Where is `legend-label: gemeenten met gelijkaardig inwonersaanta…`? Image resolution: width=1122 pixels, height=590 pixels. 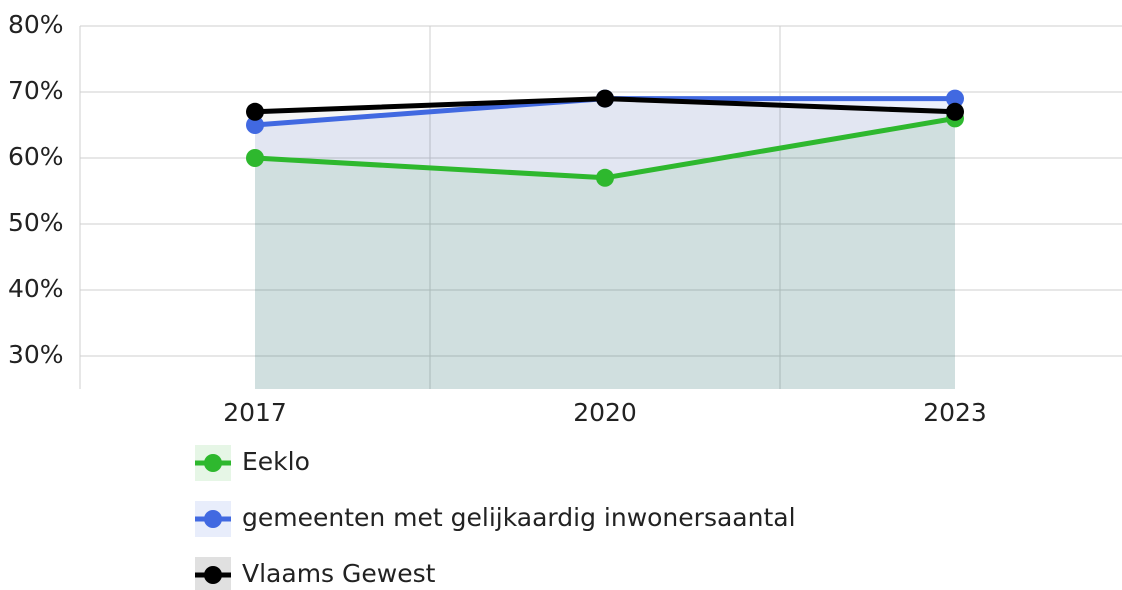 legend-label: gemeenten met gelijkaardig inwonersaanta… is located at coordinates (519, 517).